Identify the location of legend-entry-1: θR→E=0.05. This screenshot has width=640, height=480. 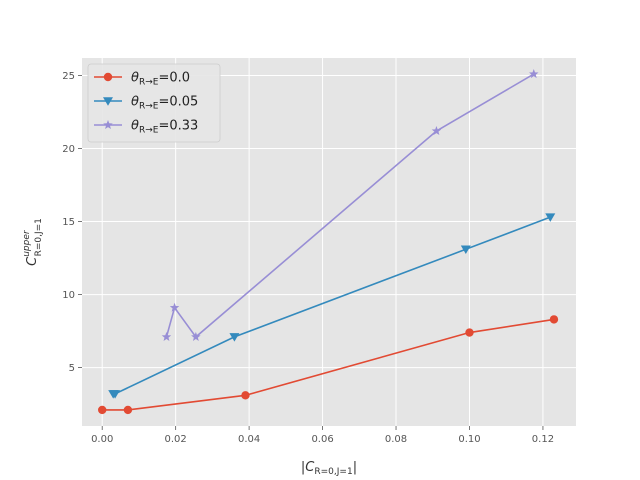
(146, 103).